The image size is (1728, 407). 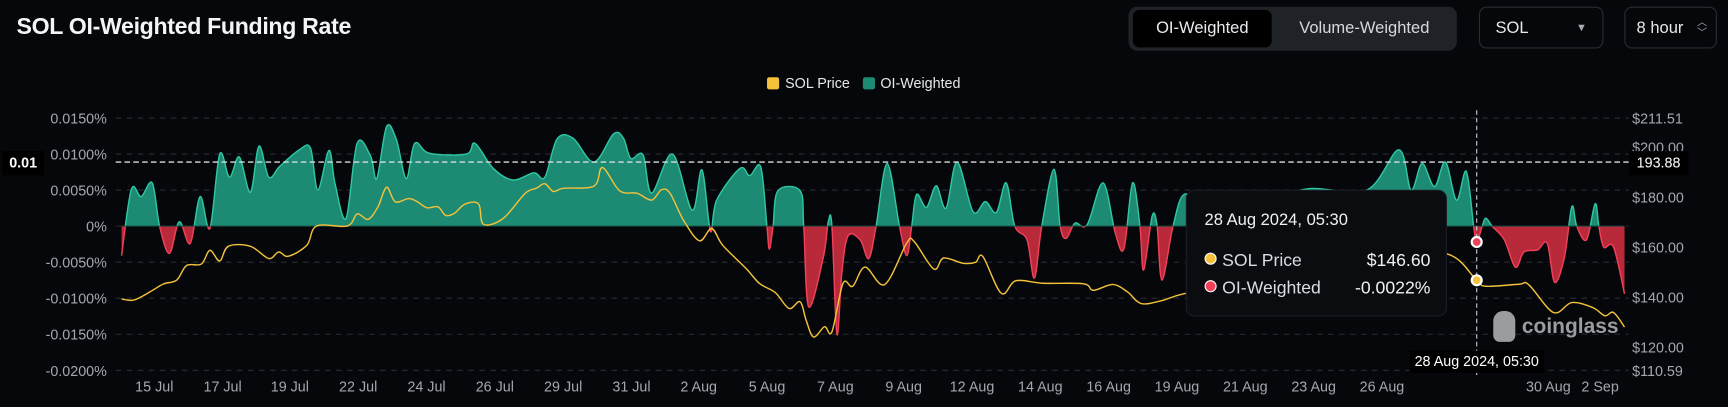 I want to click on x-axis-tick-label: 7 Aug, so click(x=835, y=388).